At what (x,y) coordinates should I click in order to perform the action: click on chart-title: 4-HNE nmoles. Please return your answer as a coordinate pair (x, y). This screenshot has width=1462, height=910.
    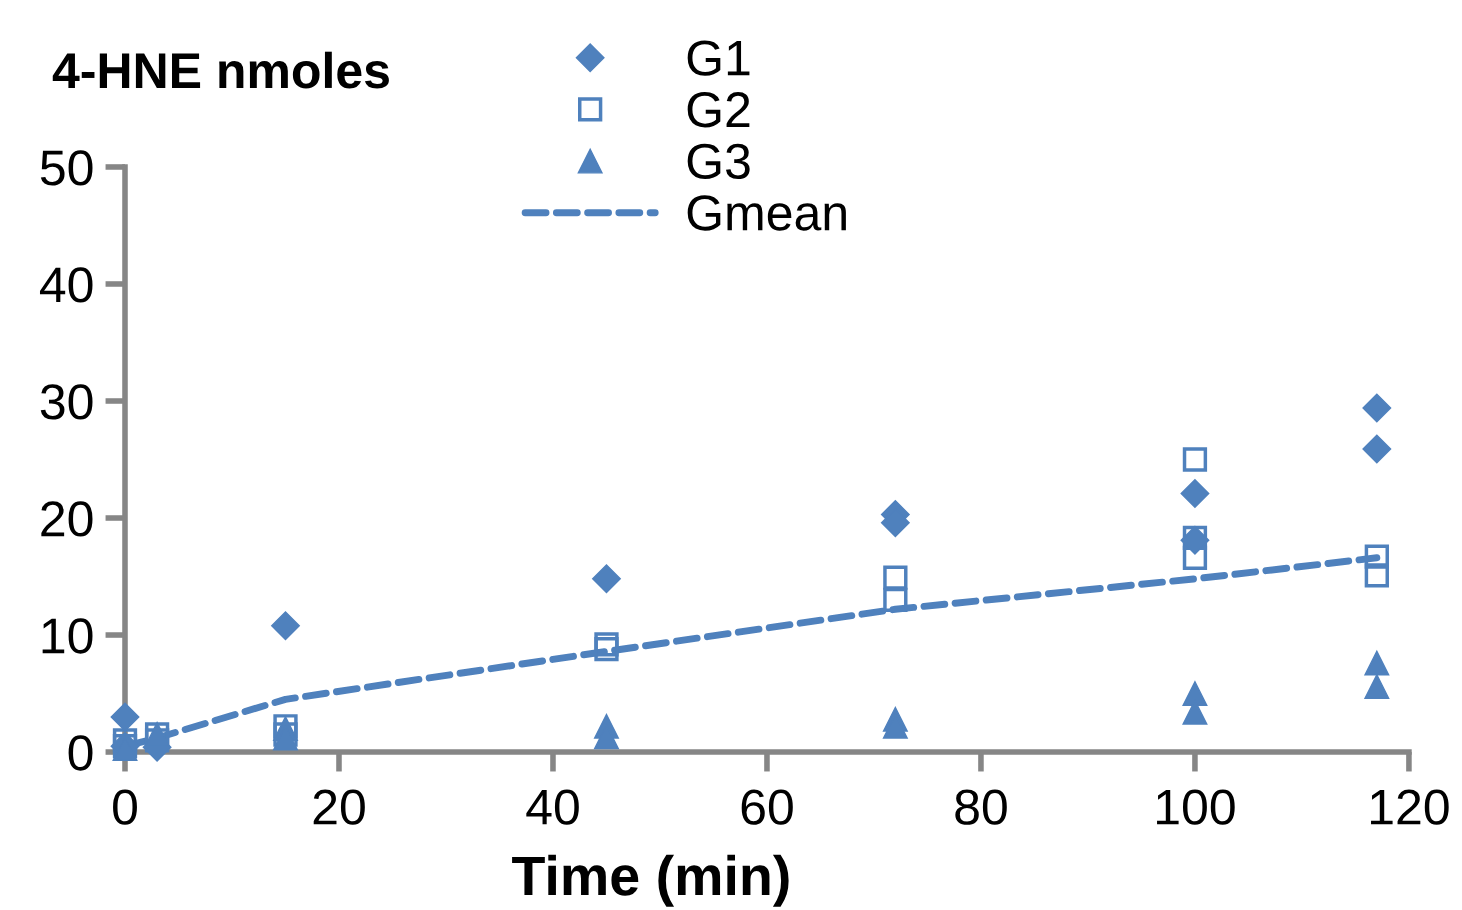
    Looking at the image, I should click on (220, 70).